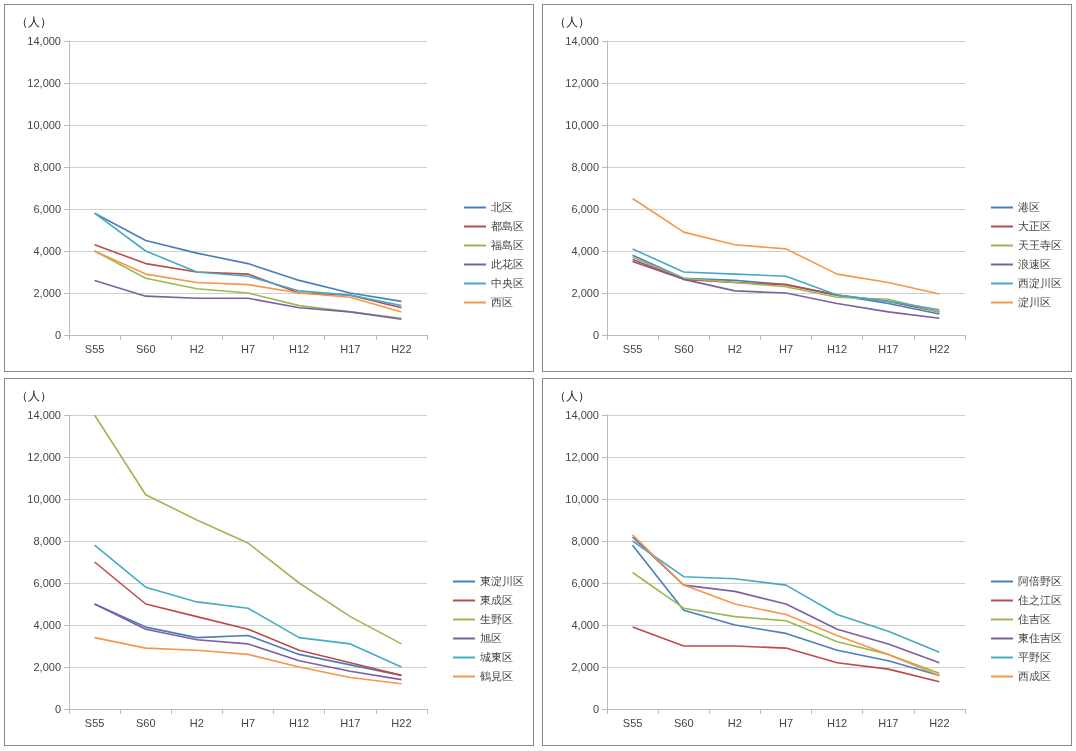 The height and width of the screenshot is (751, 1076). I want to click on legend-label: 阿倍野区, so click(1040, 581).